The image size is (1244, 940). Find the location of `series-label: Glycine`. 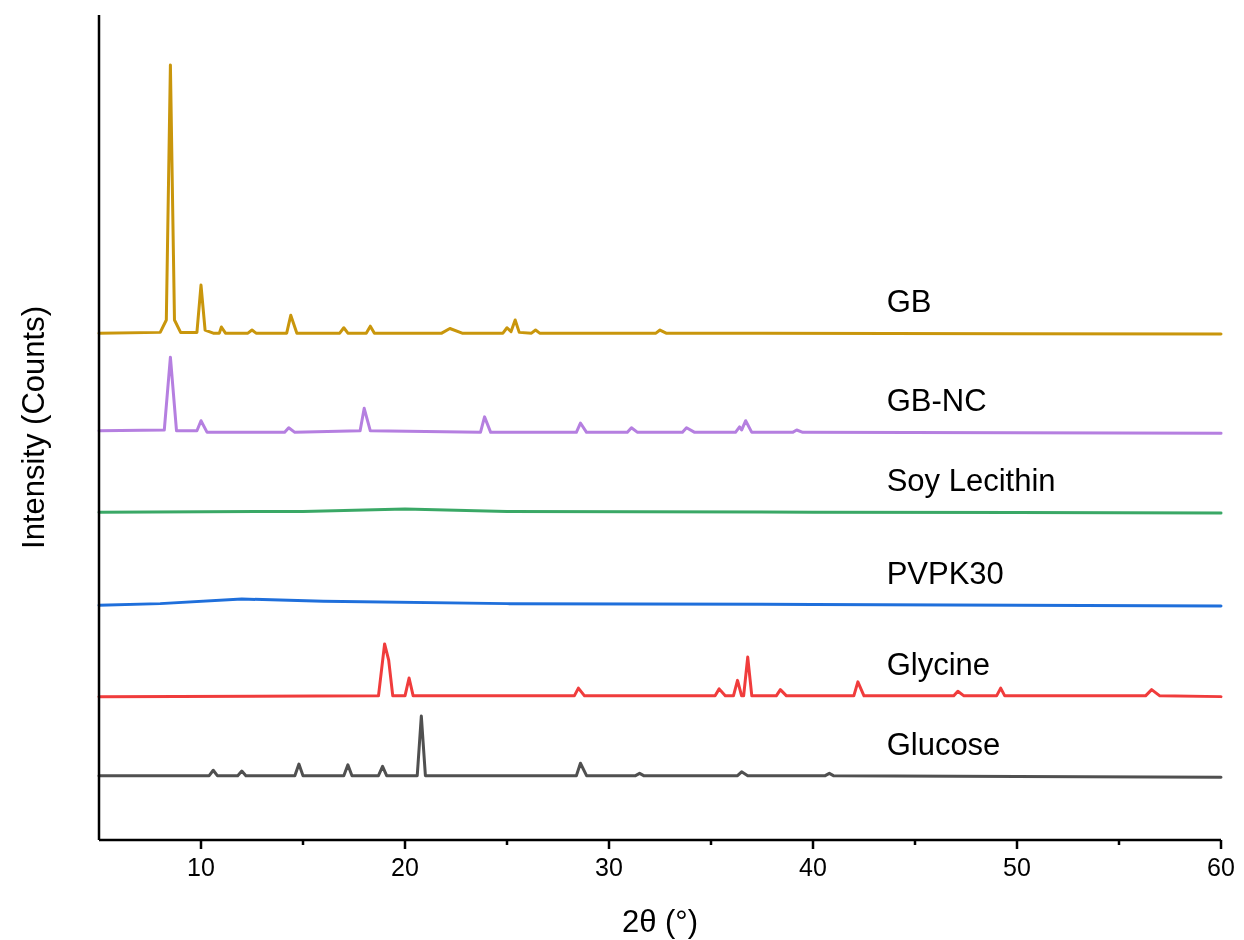

series-label: Glycine is located at coordinates (938, 664).